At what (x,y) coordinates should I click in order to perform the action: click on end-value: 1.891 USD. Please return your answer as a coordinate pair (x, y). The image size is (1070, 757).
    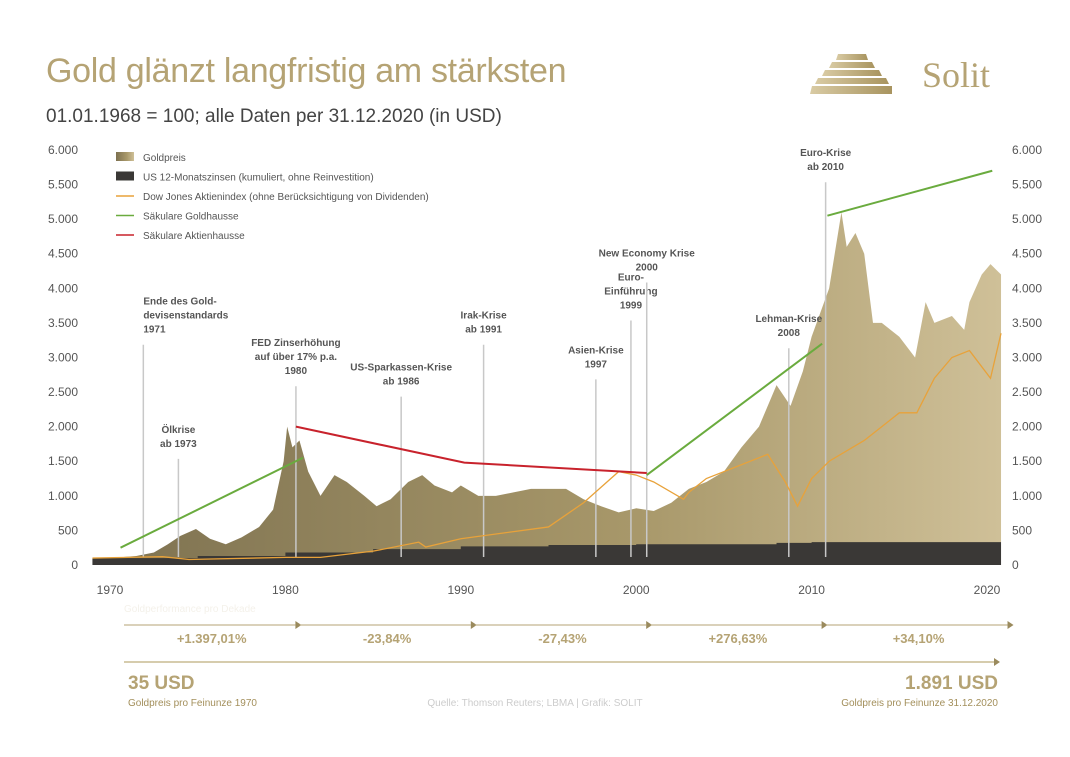
    Looking at the image, I should click on (951, 683).